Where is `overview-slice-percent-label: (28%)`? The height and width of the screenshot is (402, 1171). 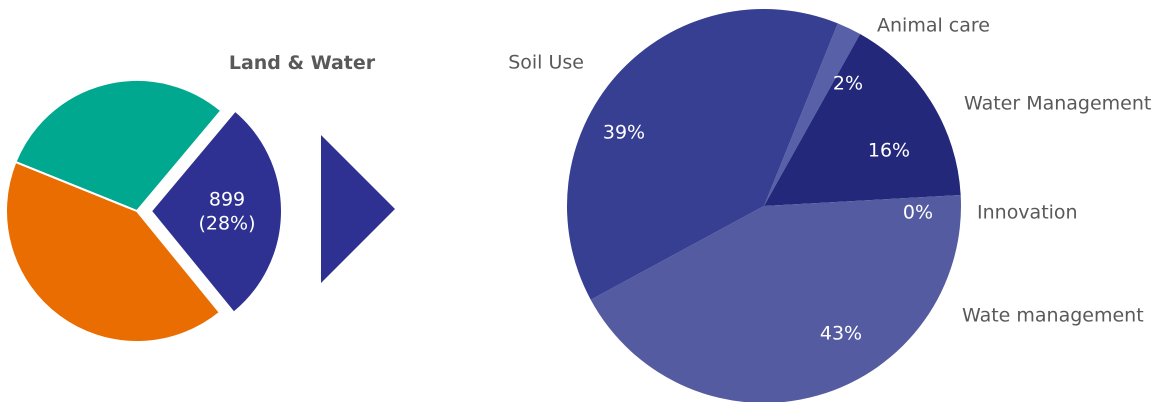
overview-slice-percent-label: (28%) is located at coordinates (226, 224).